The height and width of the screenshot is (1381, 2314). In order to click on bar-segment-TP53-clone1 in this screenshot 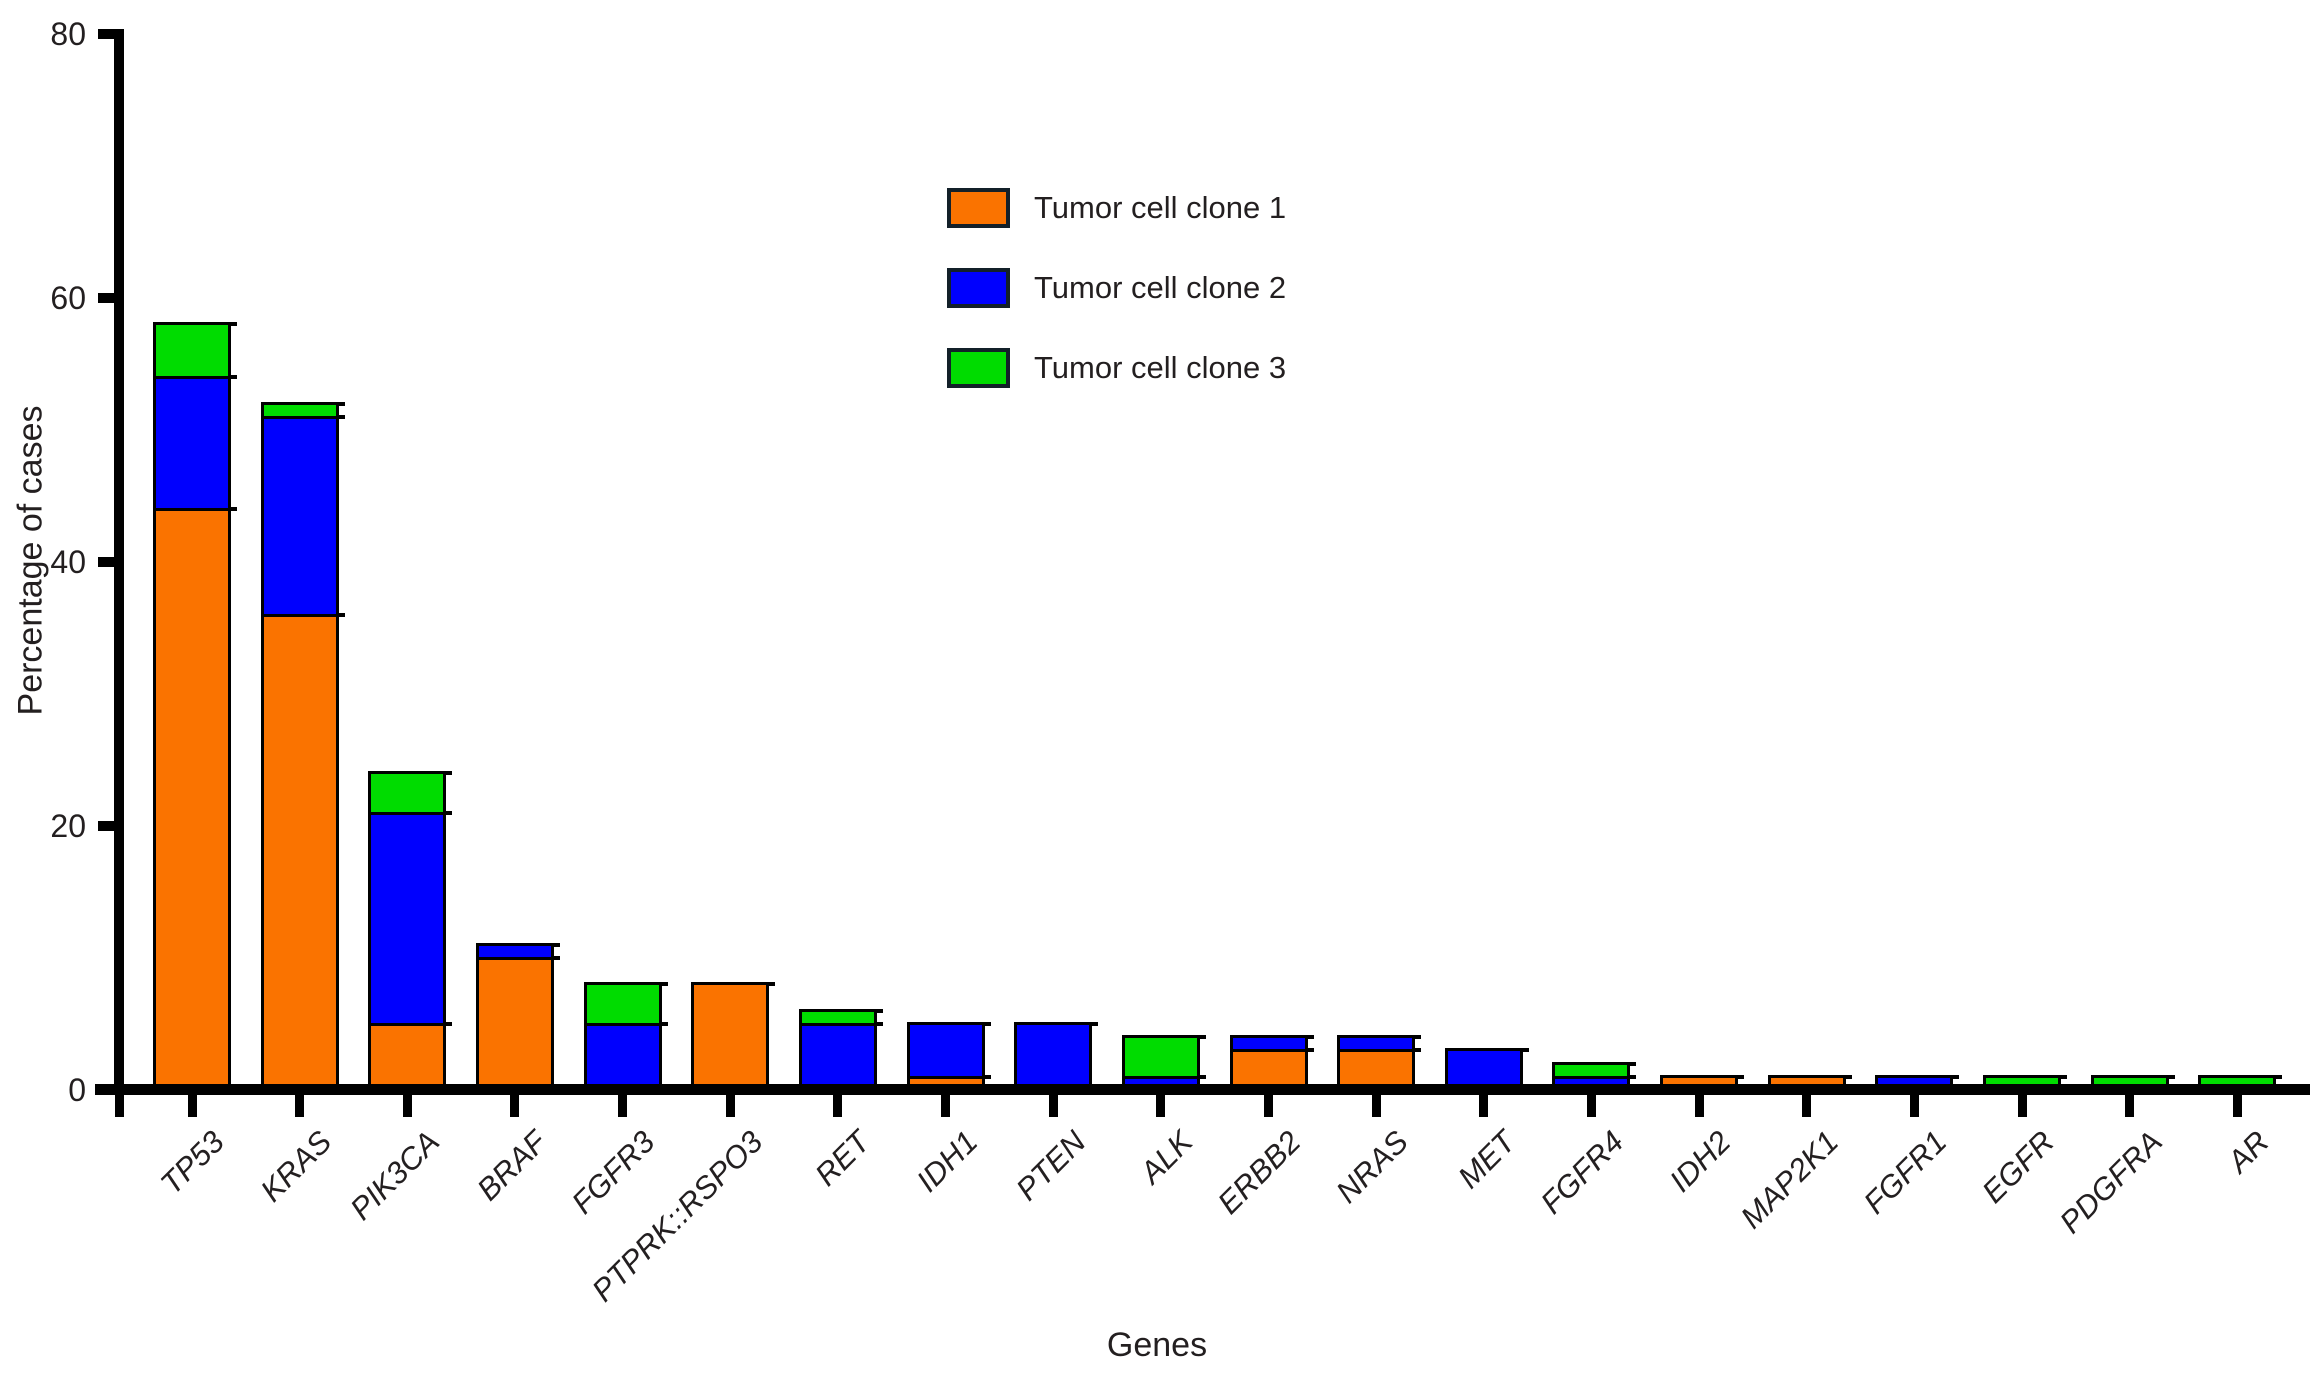, I will do `click(192, 799)`.